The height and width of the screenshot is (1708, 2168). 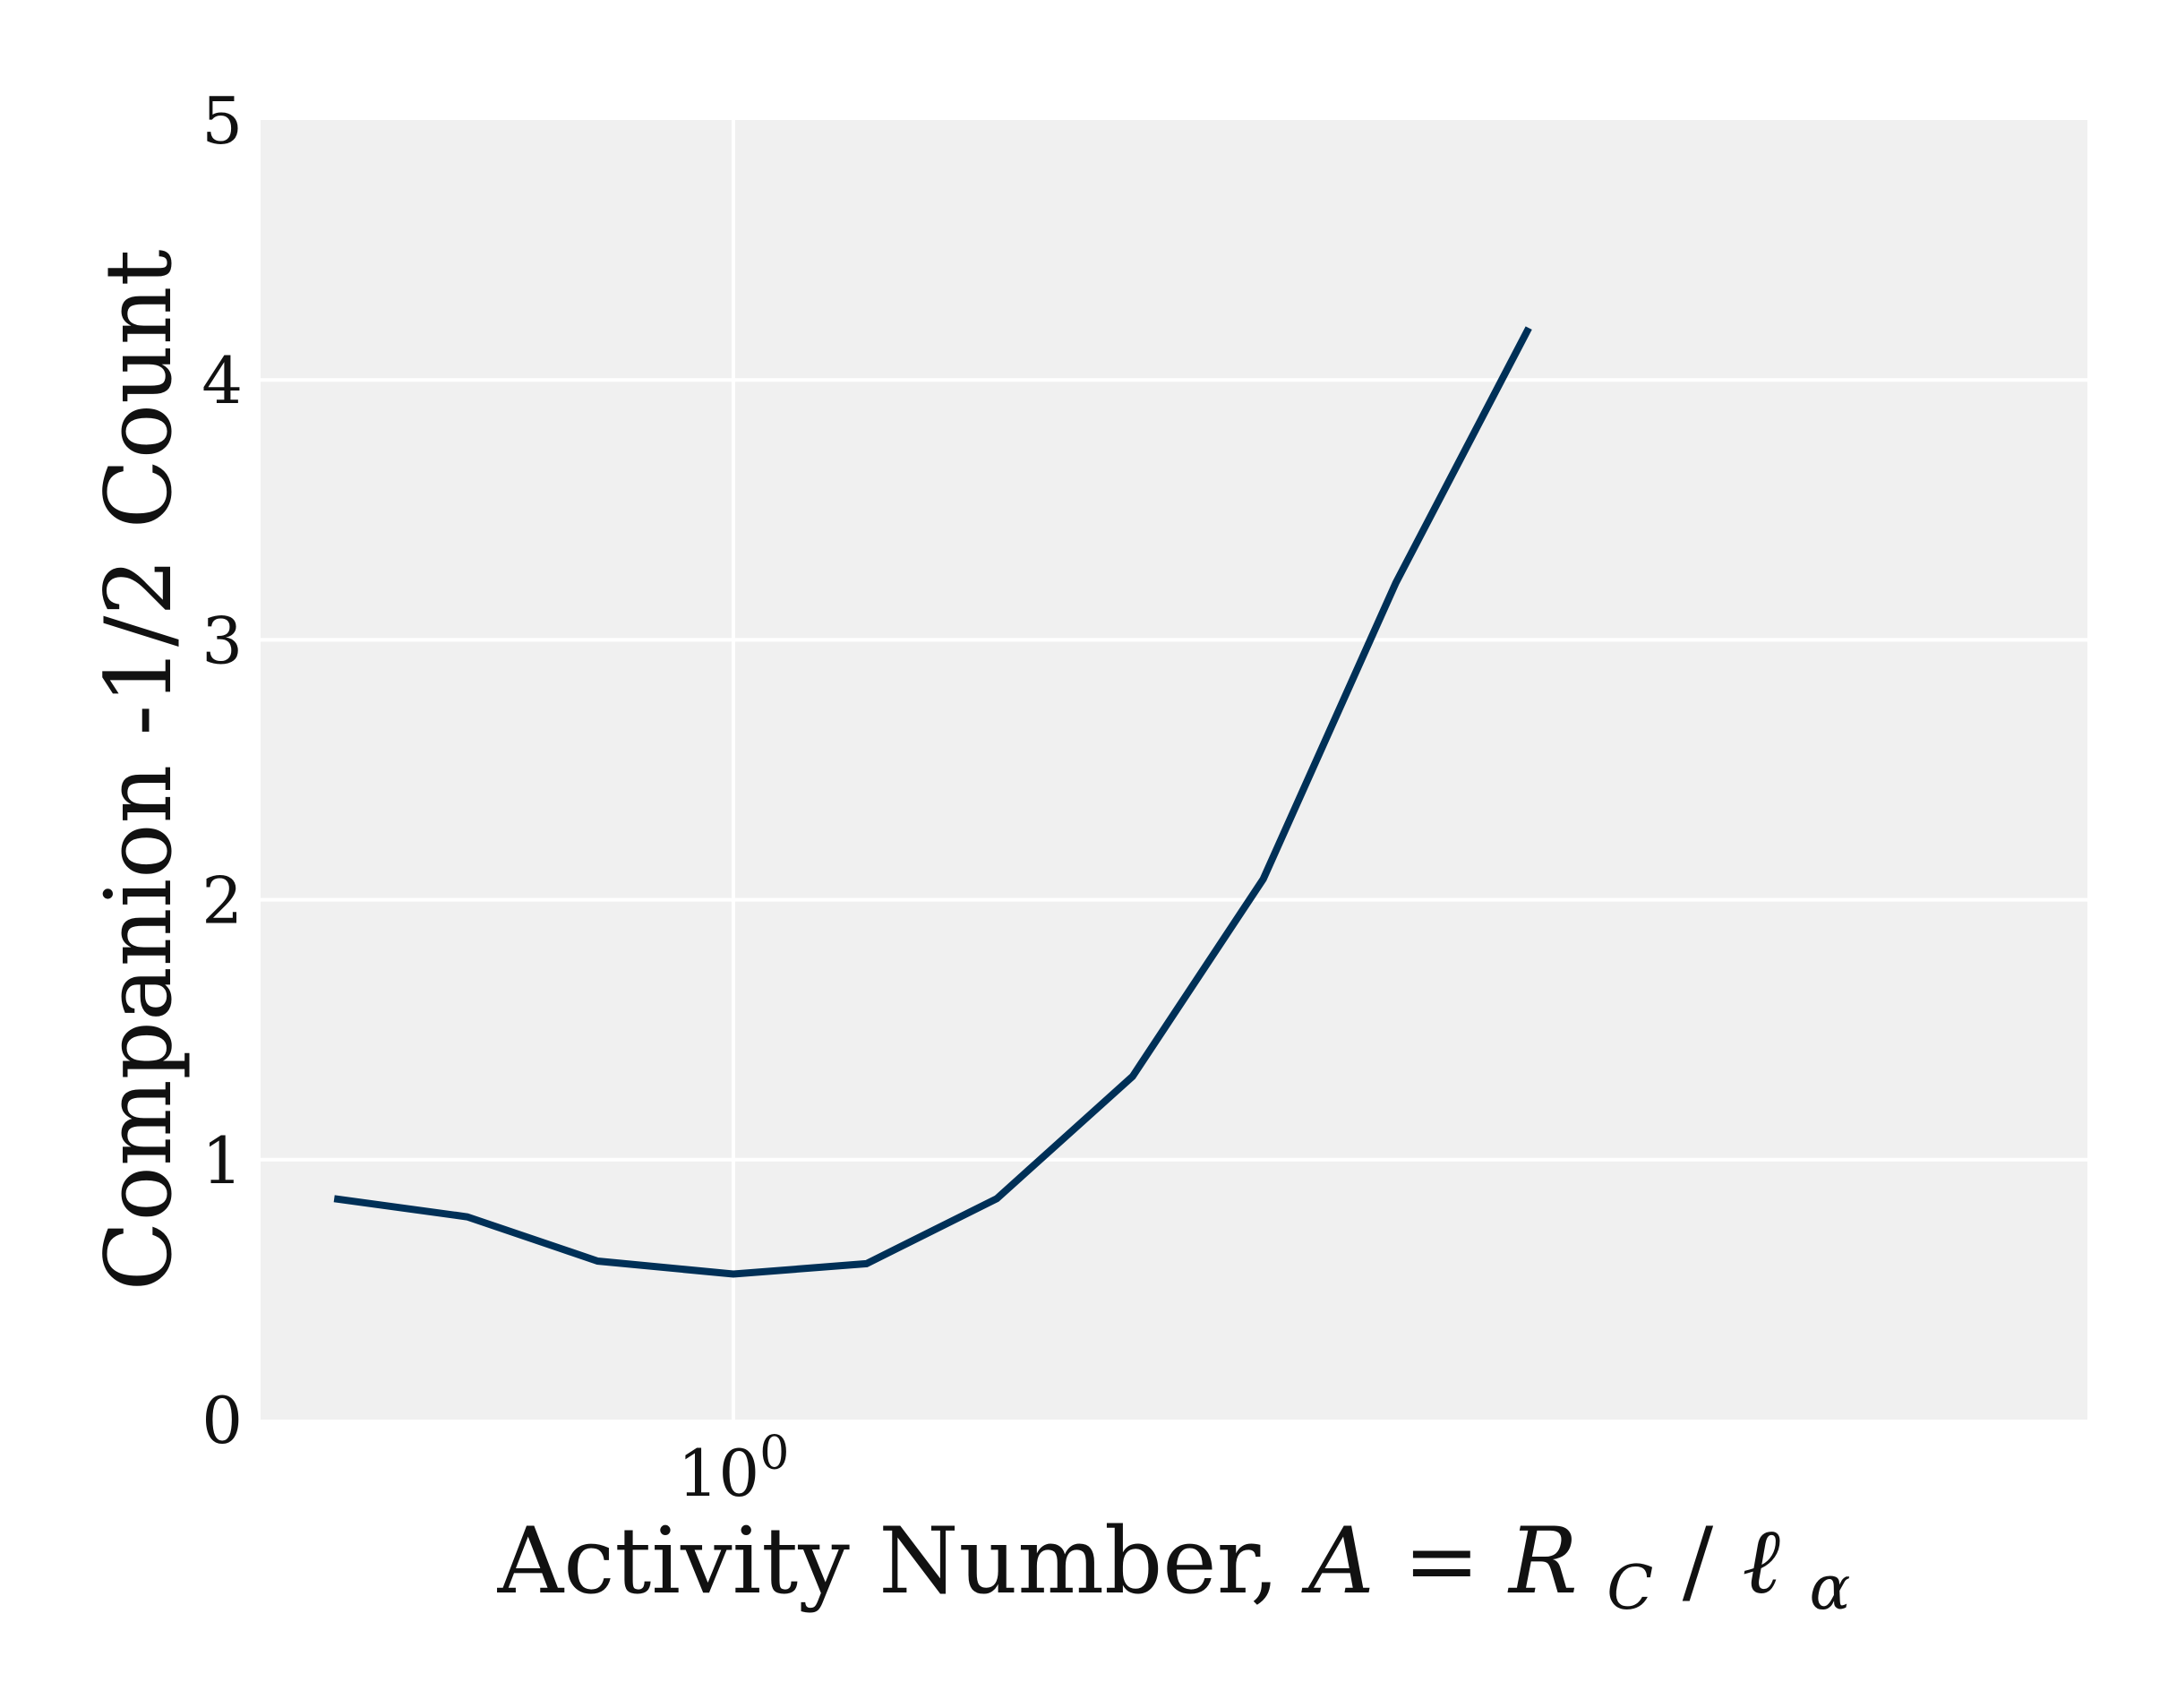 I want to click on x-axis-label-slash: /, so click(x=1698, y=1561).